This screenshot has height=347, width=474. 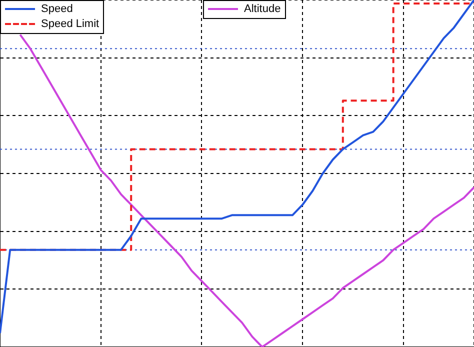 I want to click on legend-label: Speed, so click(x=57, y=9).